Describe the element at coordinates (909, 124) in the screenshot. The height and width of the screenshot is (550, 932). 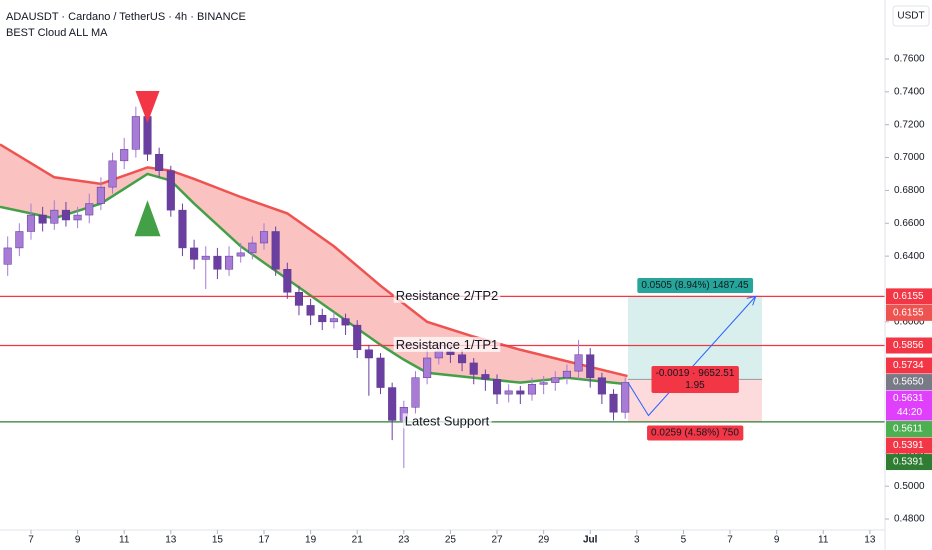
I see `y-tick-label: 0.7200` at that location.